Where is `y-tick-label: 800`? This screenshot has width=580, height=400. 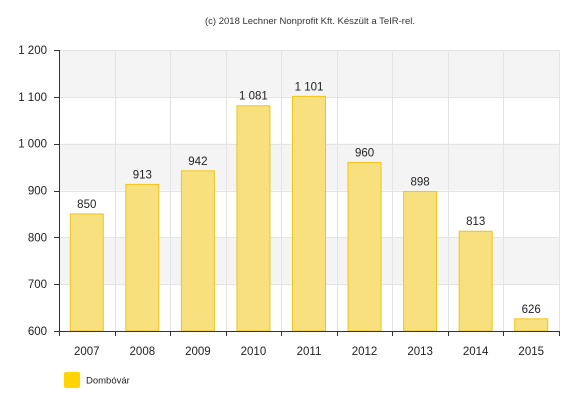 y-tick-label: 800 is located at coordinates (37, 238).